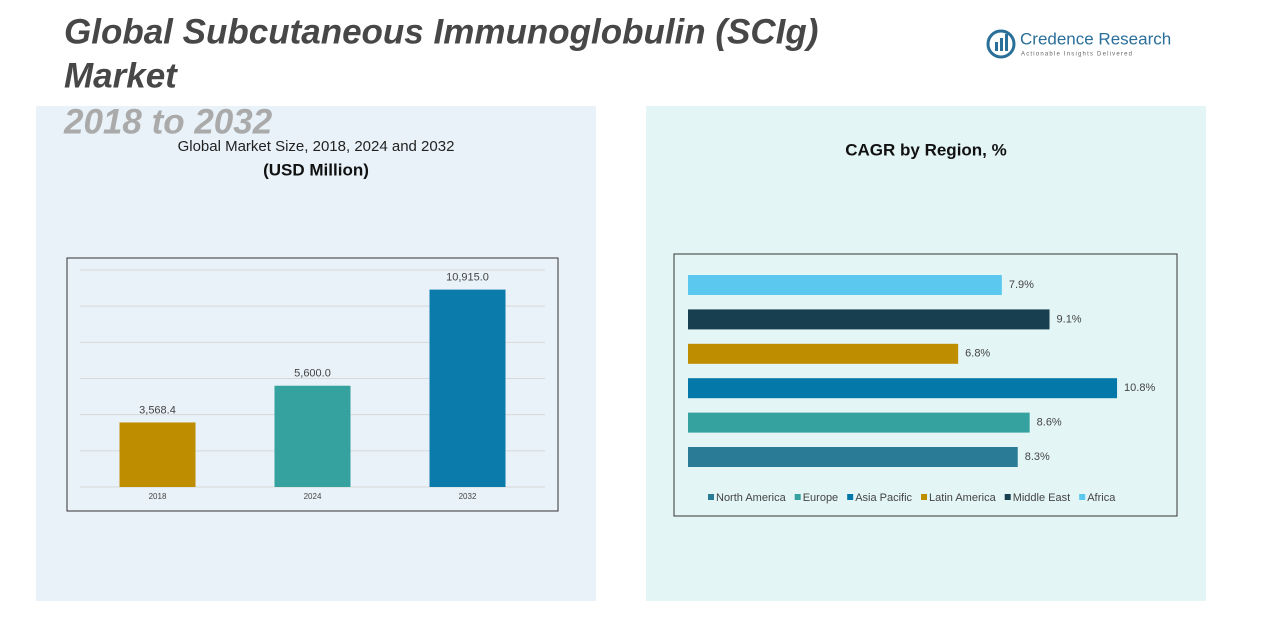 The image size is (1265, 627). I want to click on data-label: 9.1%, so click(1069, 319).